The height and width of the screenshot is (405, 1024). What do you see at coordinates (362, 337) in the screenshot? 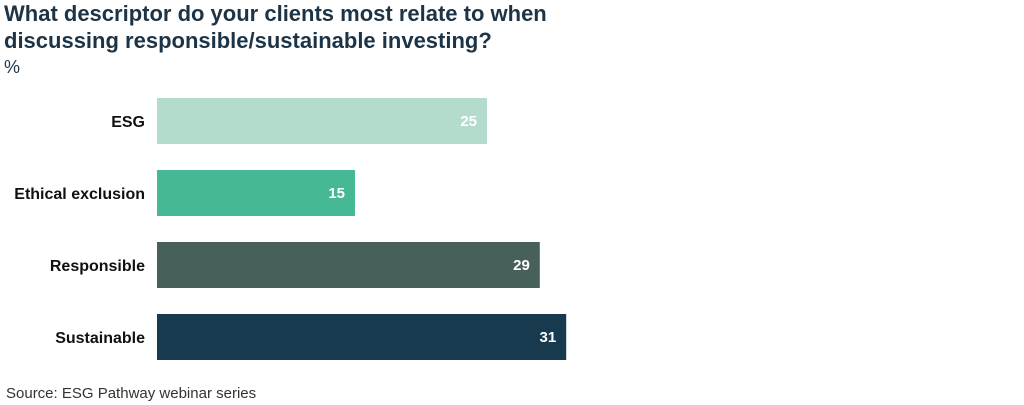
I see `bar-sustainable` at bounding box center [362, 337].